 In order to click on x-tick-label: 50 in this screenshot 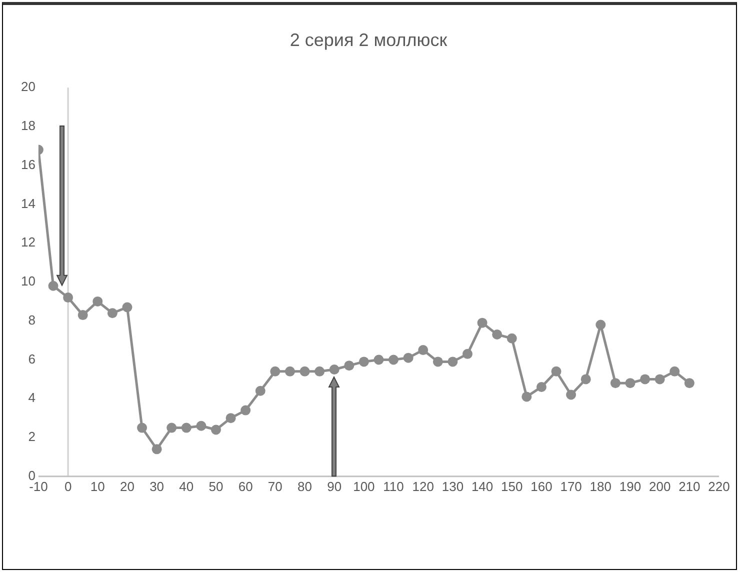, I will do `click(216, 486)`.